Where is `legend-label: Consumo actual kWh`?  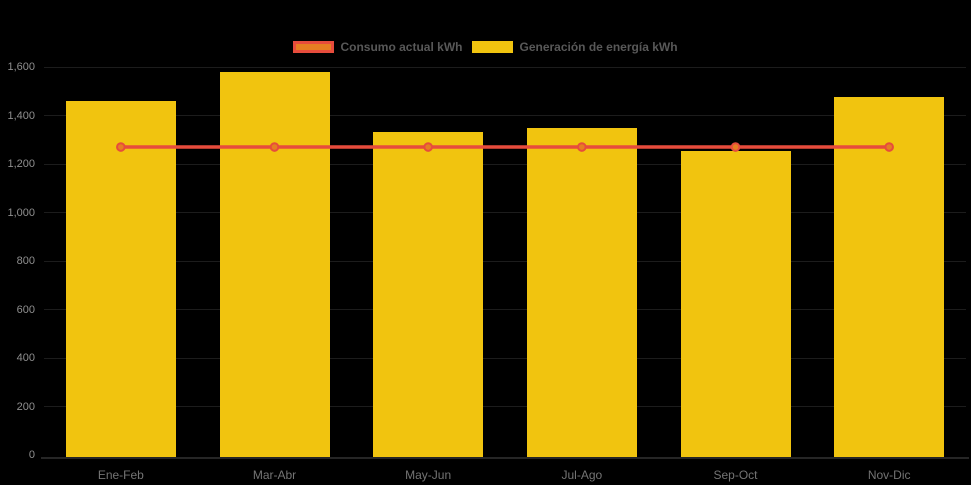
legend-label: Consumo actual kWh is located at coordinates (401, 47).